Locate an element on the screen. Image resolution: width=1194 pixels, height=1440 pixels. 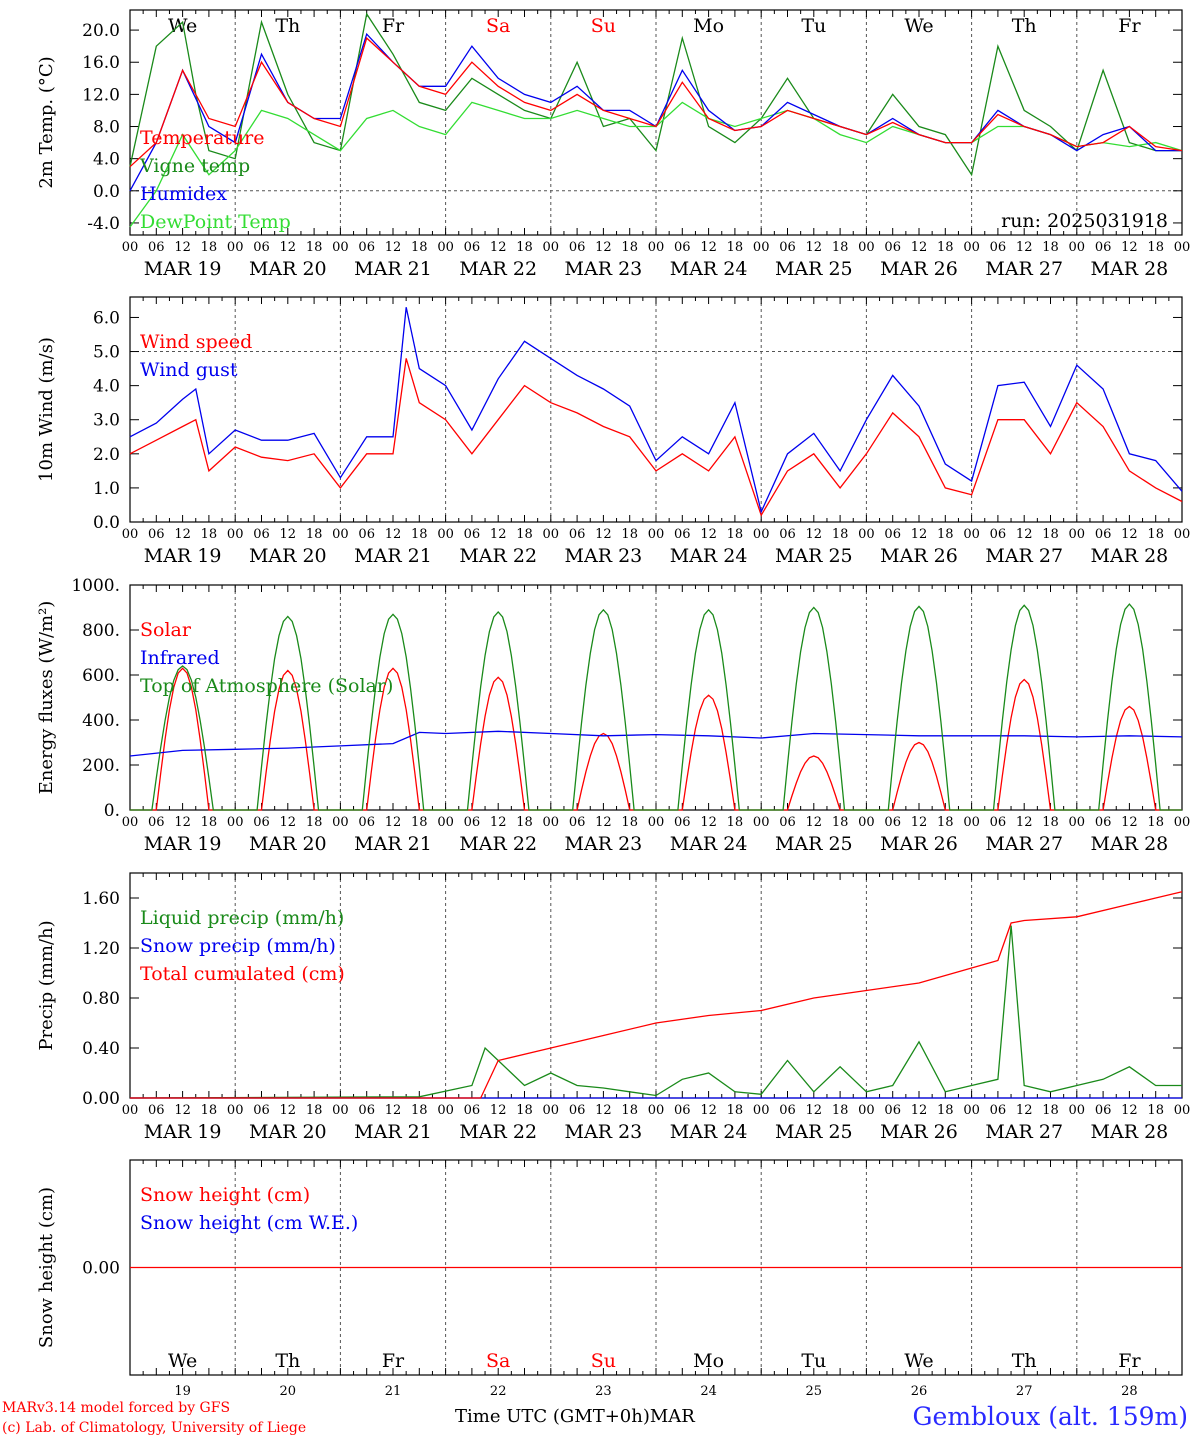
day-number-label: 25 is located at coordinates (814, 1391).